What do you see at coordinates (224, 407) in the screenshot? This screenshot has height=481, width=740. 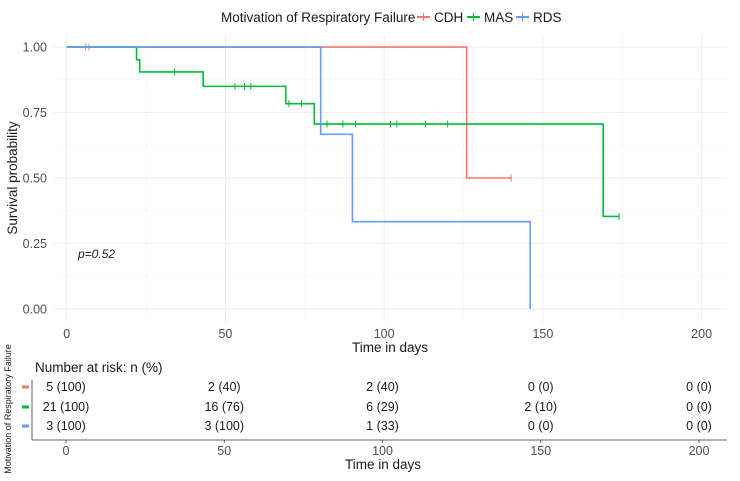 I see `risk-cell: 16 (76)` at bounding box center [224, 407].